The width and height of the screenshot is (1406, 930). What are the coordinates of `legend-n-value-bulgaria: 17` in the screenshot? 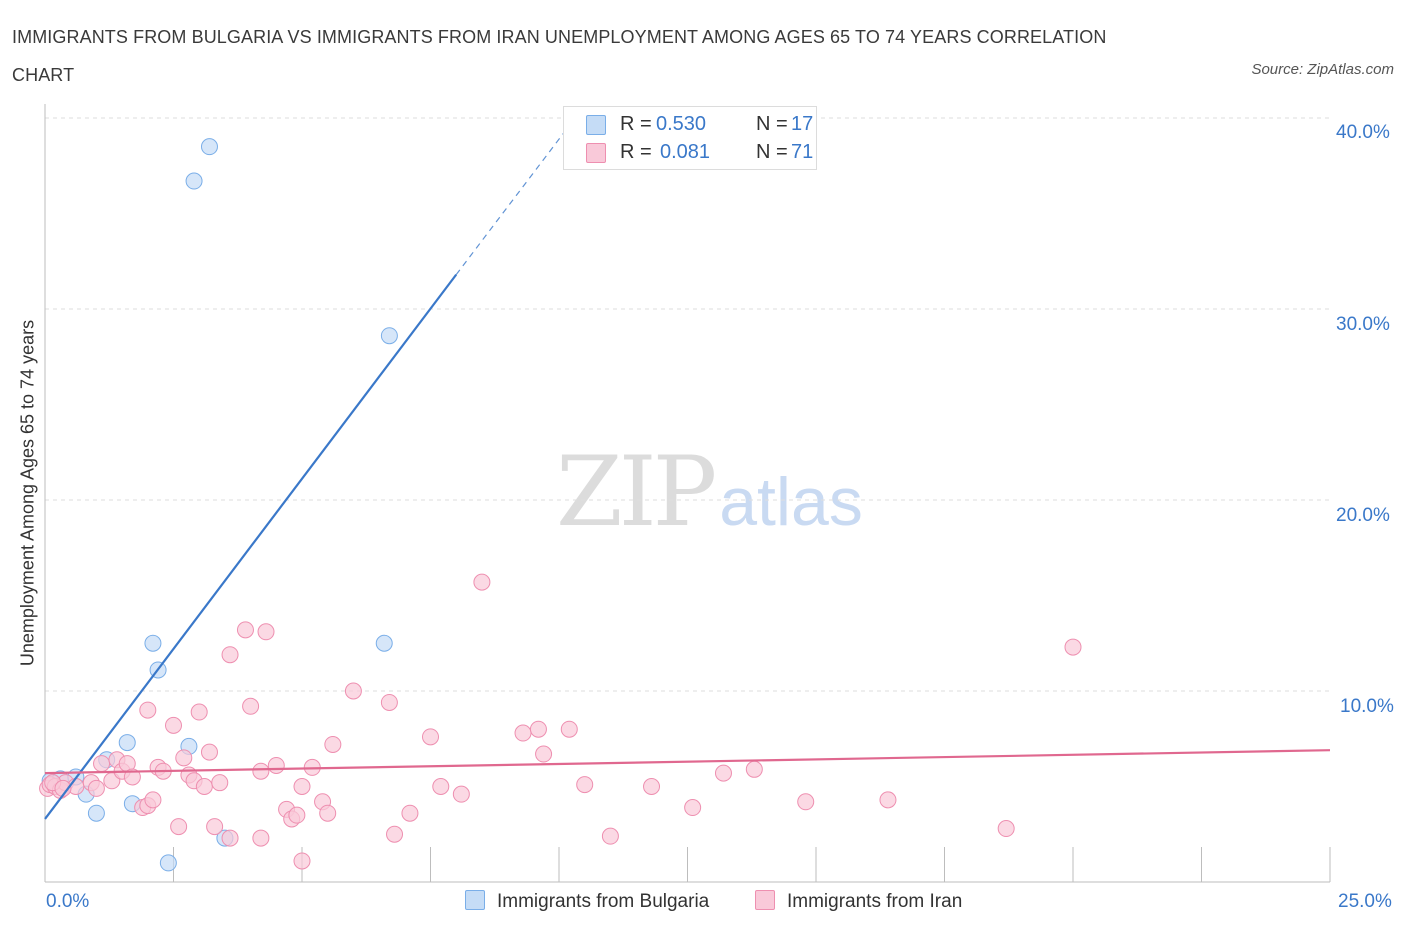 It's located at (802, 124).